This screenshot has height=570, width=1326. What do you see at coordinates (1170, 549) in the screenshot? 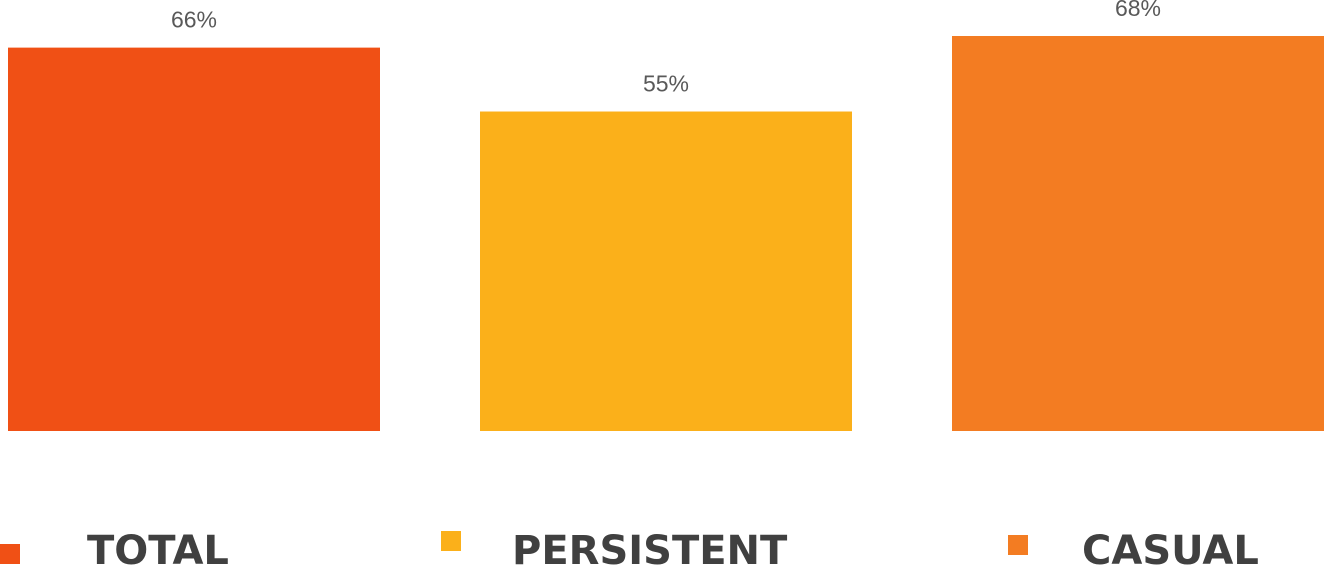
I see `legend-label-casual: CASUAL` at bounding box center [1170, 549].